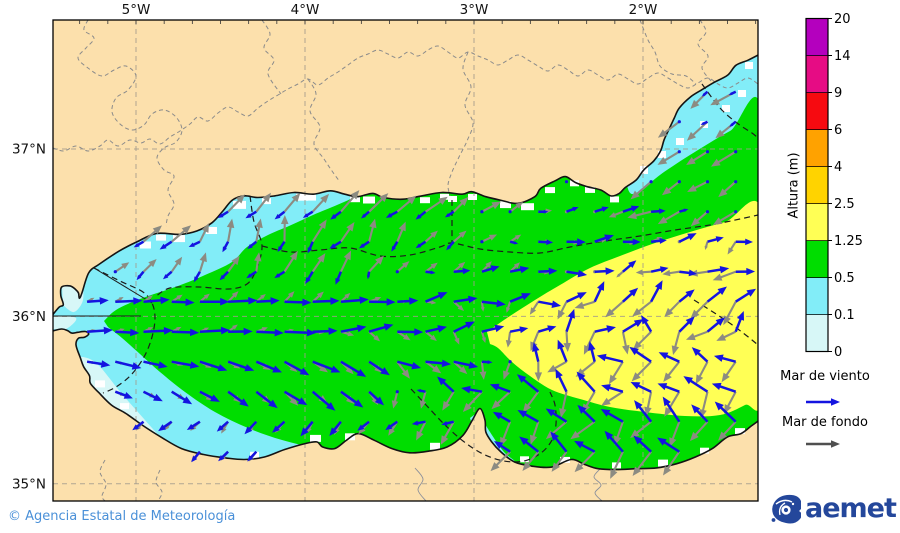 The height and width of the screenshot is (533, 900). I want to click on copyright-text: © Agencia Estatal de Meteorología, so click(122, 516).